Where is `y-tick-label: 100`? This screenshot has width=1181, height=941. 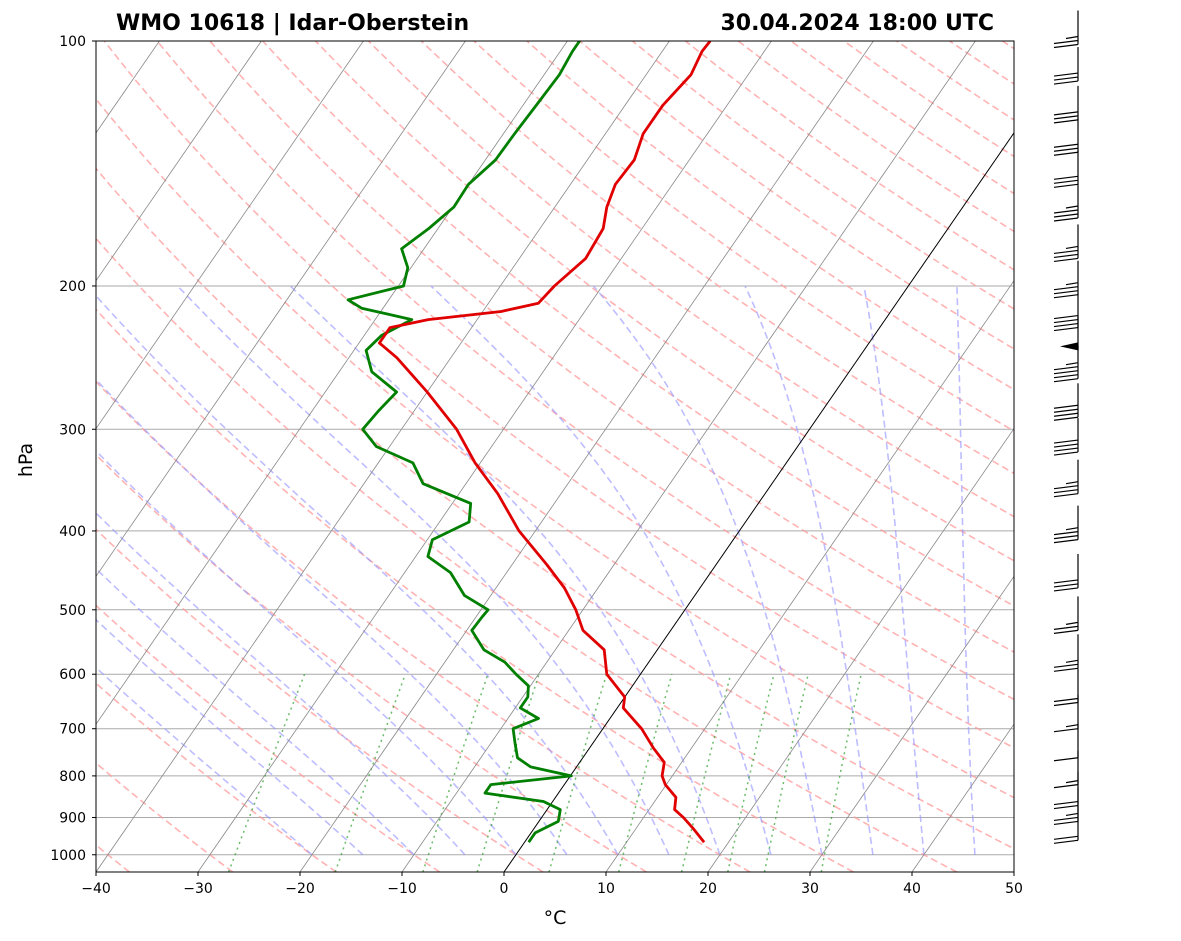
y-tick-label: 100 is located at coordinates (72, 42).